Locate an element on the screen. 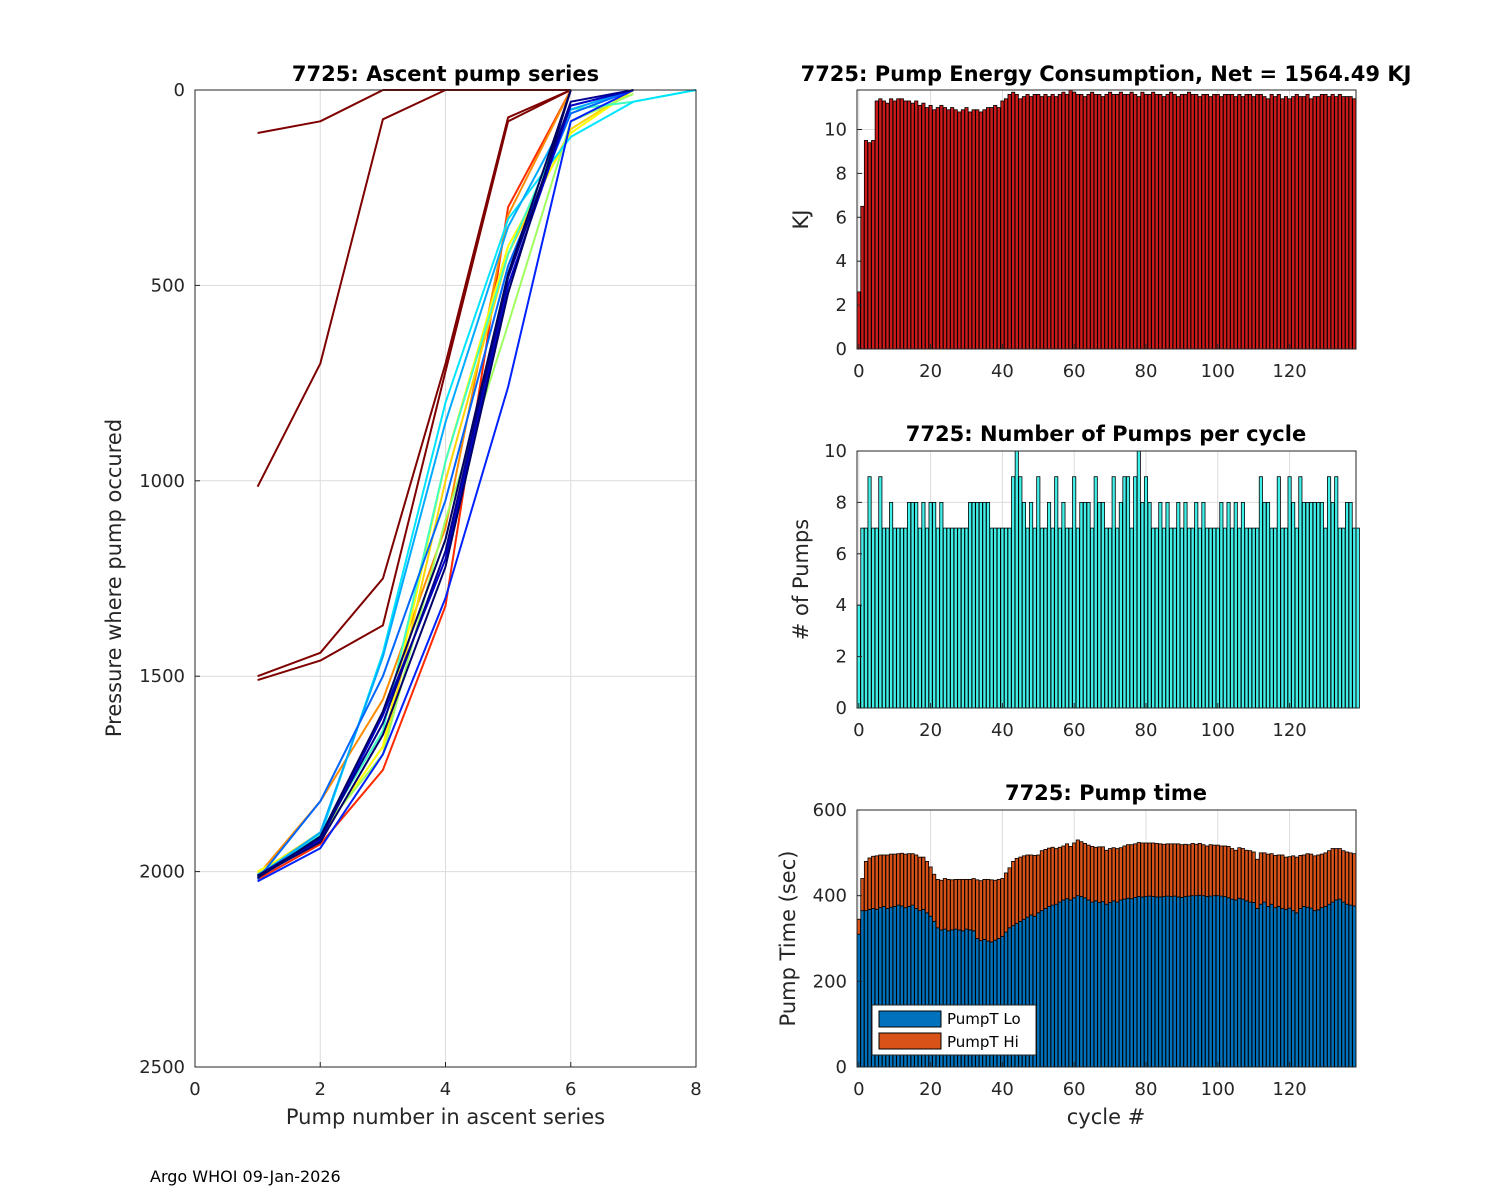  pump-count-axes-box is located at coordinates (1106, 579).